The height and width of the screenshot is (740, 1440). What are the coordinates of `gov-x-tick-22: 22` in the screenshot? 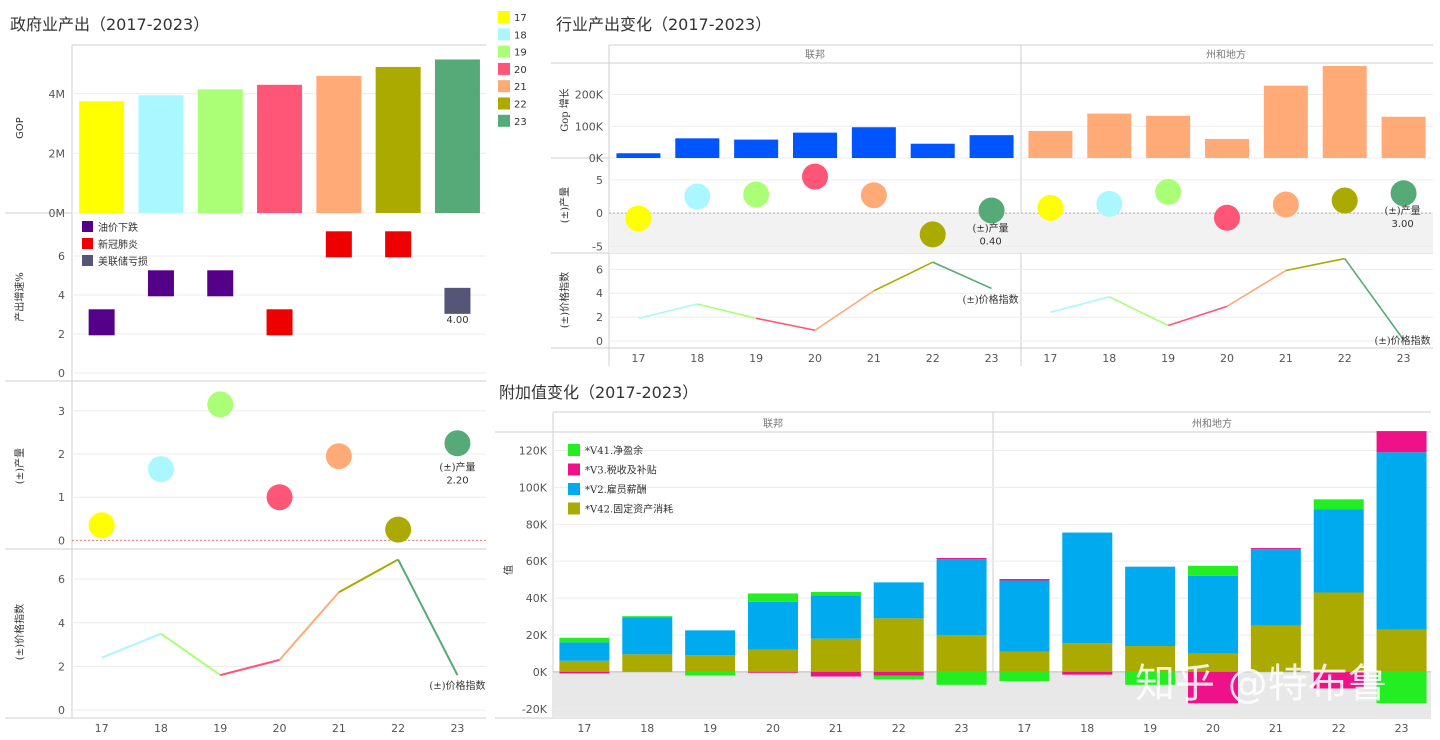 It's located at (398, 728).